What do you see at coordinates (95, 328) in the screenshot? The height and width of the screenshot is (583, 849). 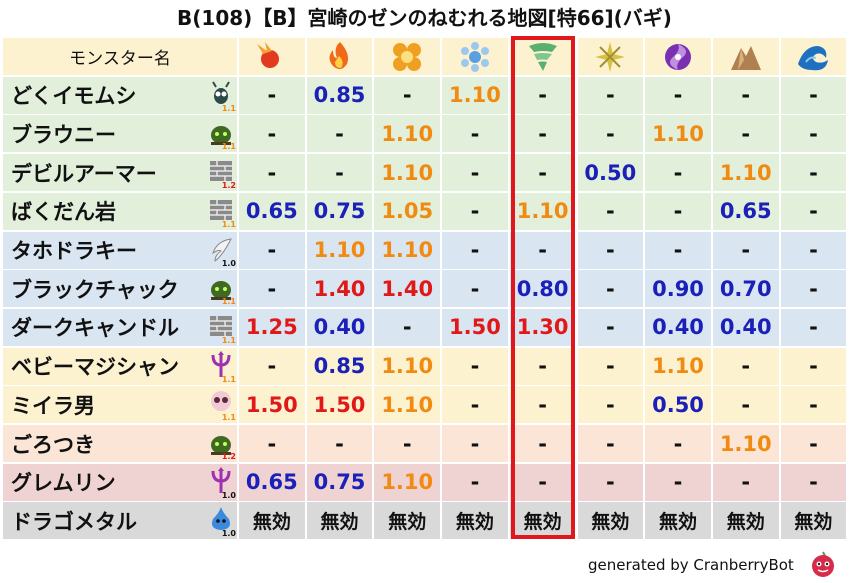 I see `monster-name: ダークキャンドル` at bounding box center [95, 328].